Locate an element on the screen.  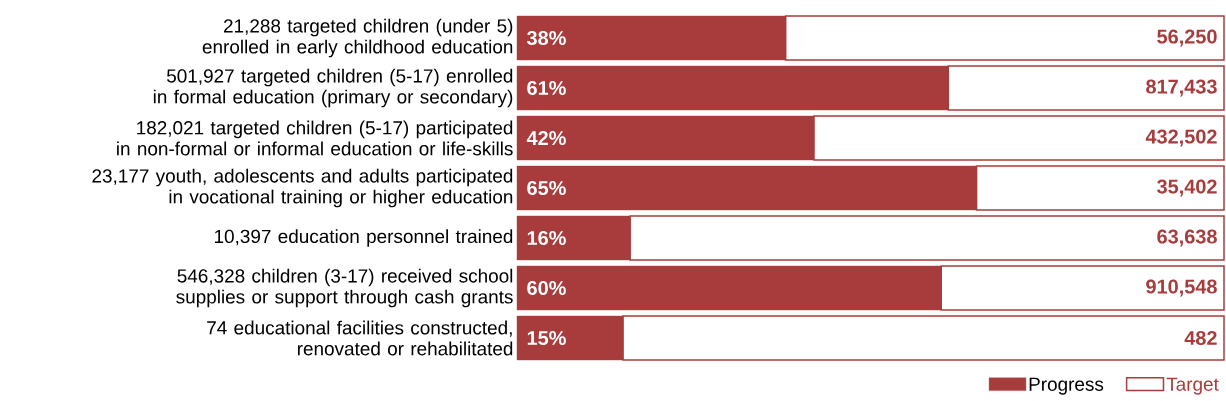
annotation: 910,548 is located at coordinates (1181, 288).